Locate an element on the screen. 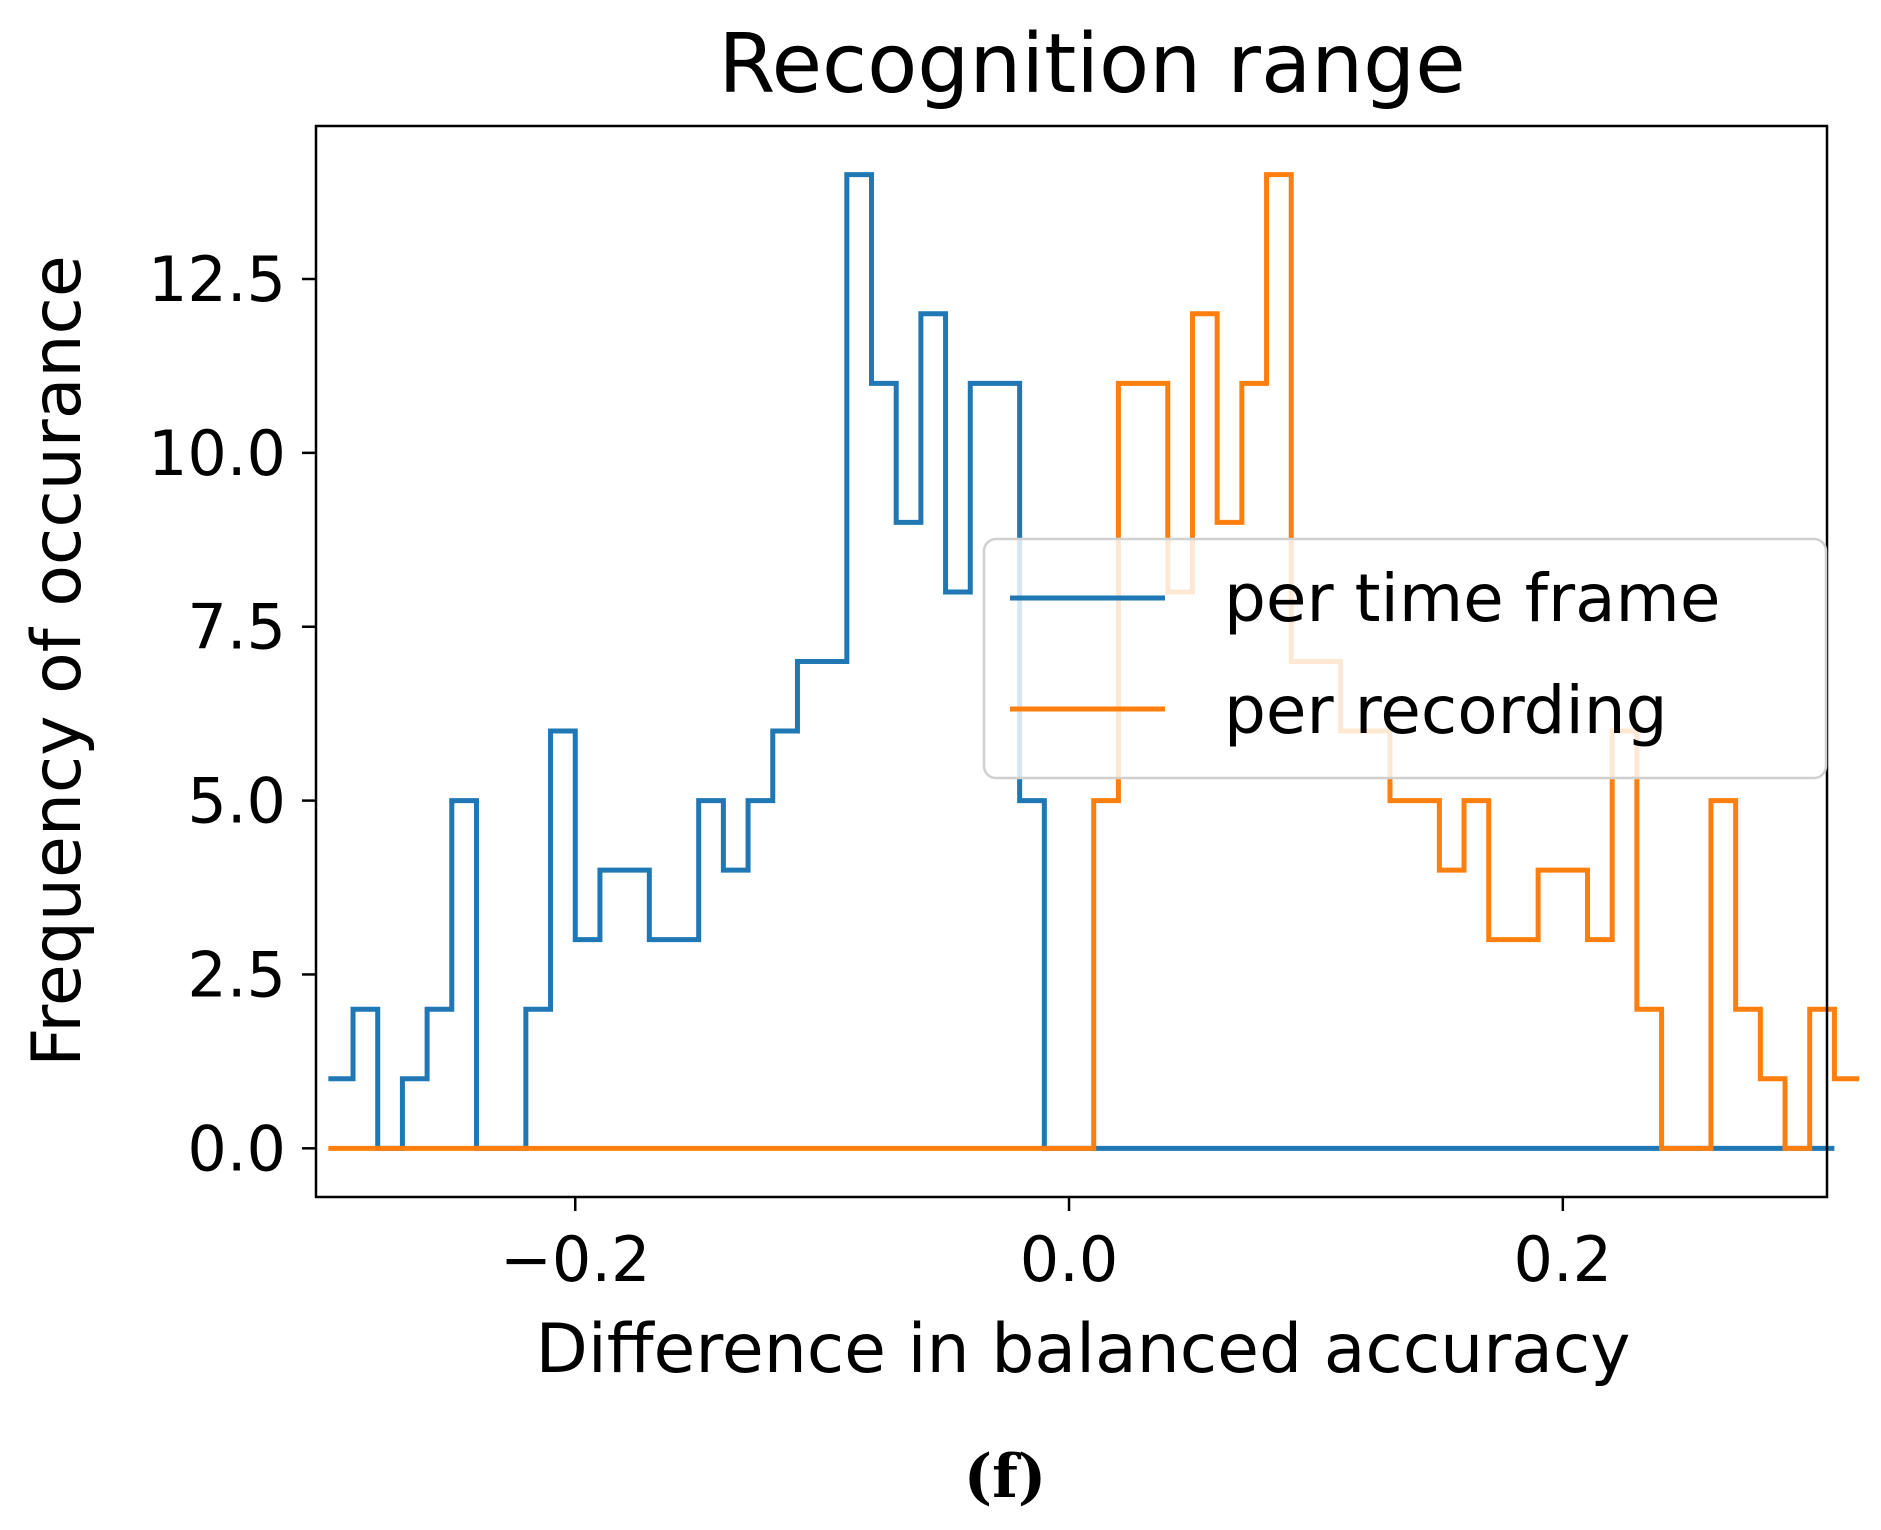 This screenshot has width=1881, height=1530. y-axis-label: Frequency of occurance is located at coordinates (57, 660).